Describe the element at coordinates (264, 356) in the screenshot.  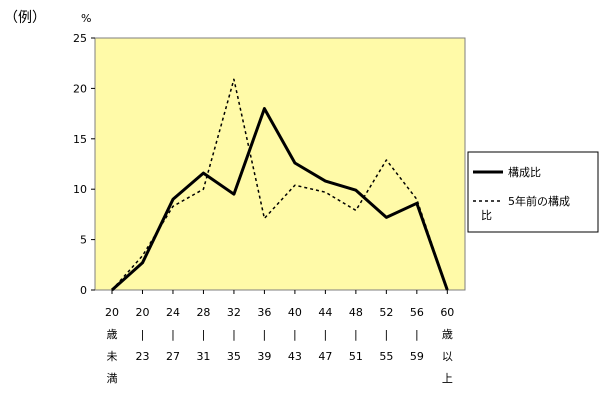
I see `x-tick-label: 39` at that location.